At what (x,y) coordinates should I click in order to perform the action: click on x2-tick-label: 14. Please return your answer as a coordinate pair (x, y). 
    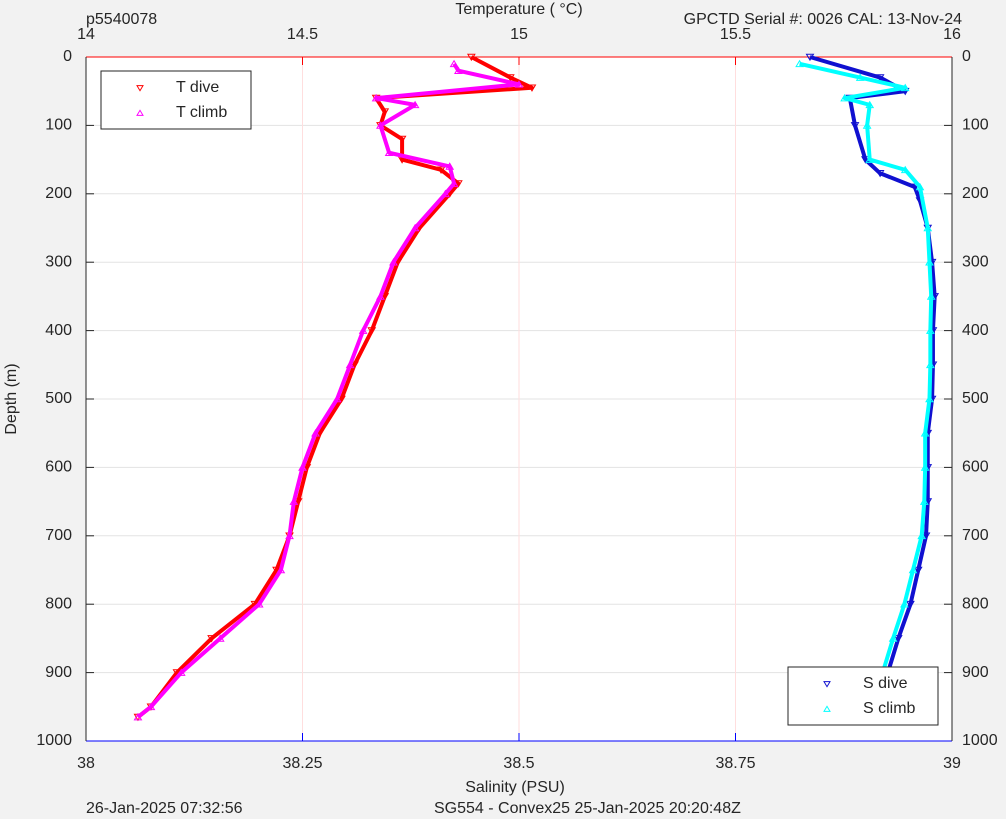
    Looking at the image, I should click on (86, 34).